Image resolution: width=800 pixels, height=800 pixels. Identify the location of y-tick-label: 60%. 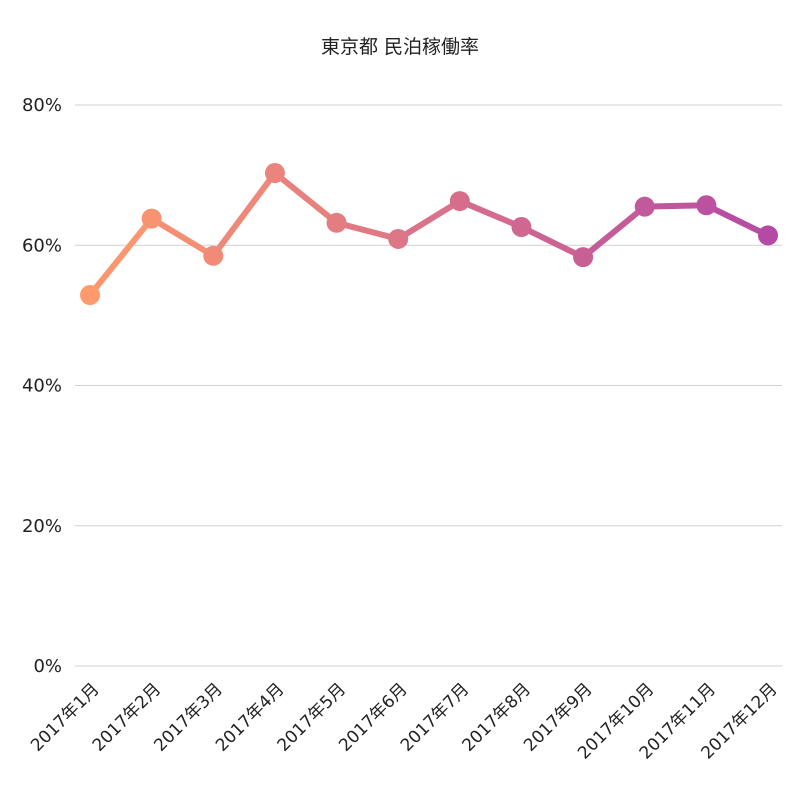
(42, 245).